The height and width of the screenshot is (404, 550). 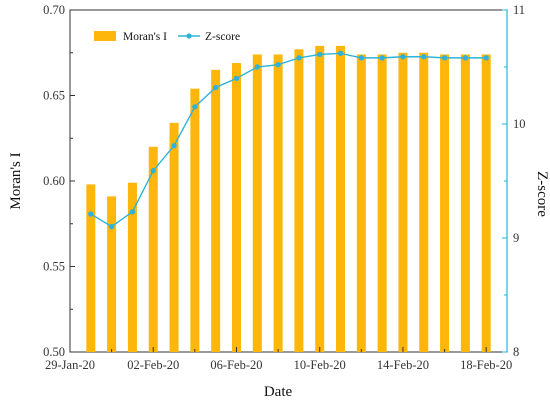 What do you see at coordinates (105, 36) in the screenshot?
I see `legend-swatch-morans-i` at bounding box center [105, 36].